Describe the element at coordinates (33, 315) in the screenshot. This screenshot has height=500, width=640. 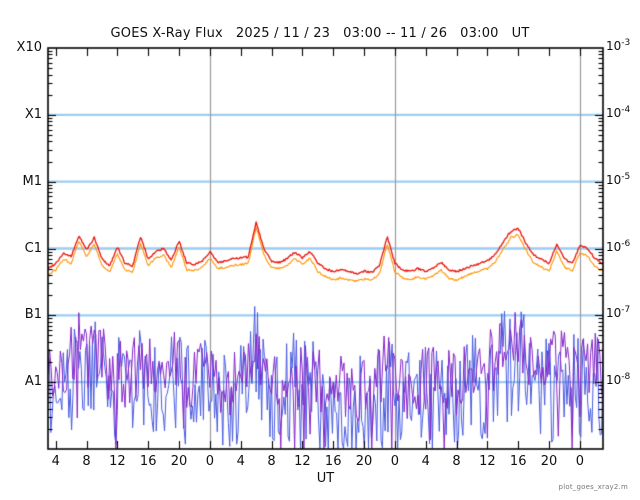
I see `y-axis-left-label: B1` at that location.